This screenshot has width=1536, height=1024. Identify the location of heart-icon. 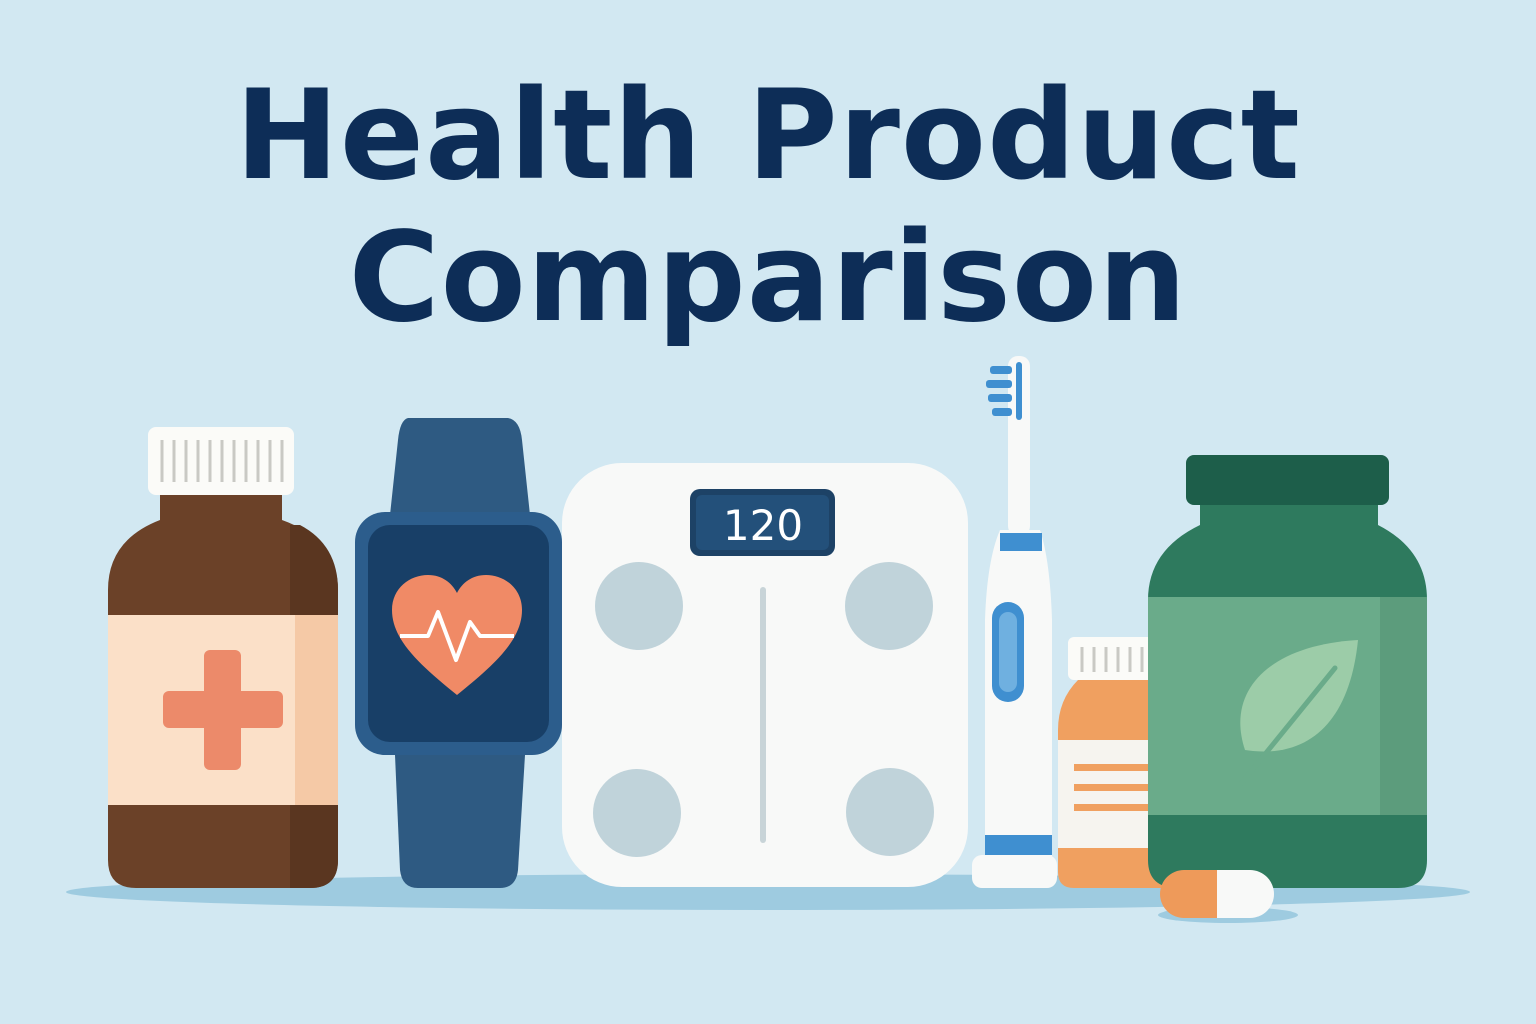
(457, 635).